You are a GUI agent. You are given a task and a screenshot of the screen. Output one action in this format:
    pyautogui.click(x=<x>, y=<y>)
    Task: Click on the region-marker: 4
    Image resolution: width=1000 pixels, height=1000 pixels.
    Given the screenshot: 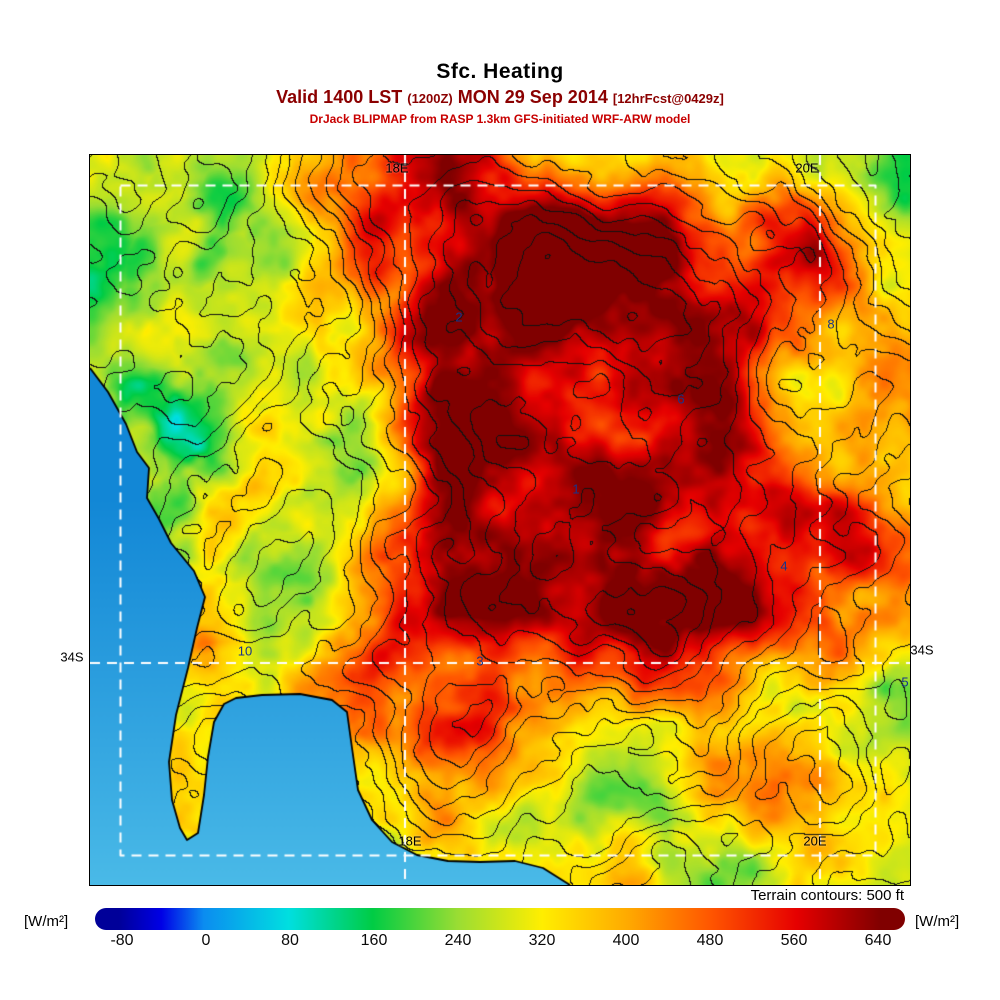 What is the action you would take?
    pyautogui.click(x=784, y=566)
    